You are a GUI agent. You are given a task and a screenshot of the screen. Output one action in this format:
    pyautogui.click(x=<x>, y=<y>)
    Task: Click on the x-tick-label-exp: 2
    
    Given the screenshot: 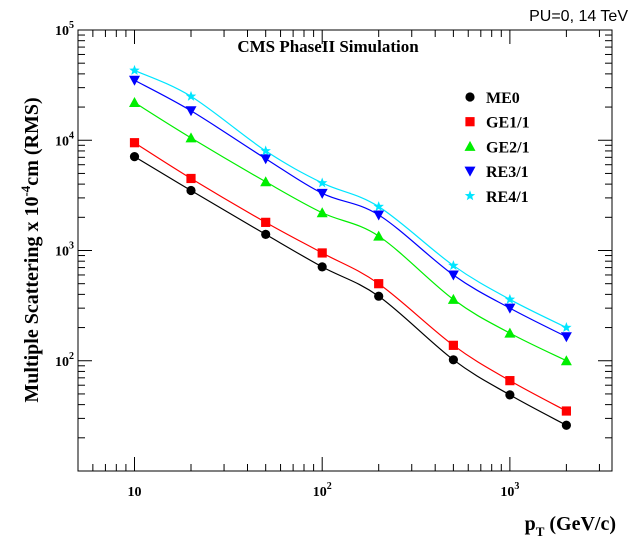 What is the action you would take?
    pyautogui.click(x=329, y=486)
    